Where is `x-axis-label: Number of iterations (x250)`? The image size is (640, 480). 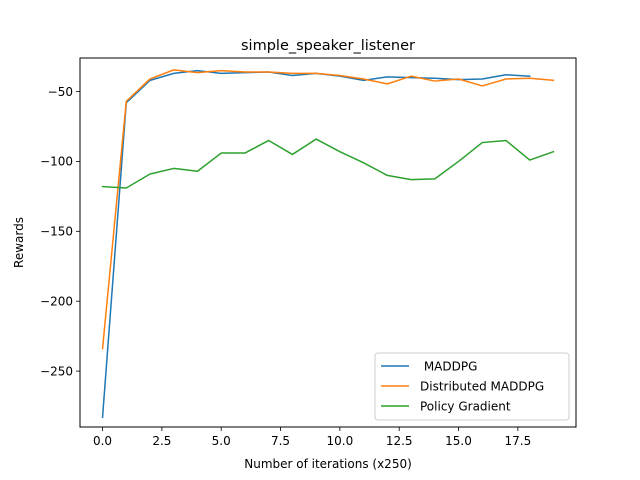
x-axis-label: Number of iterations (x250) is located at coordinates (328, 464).